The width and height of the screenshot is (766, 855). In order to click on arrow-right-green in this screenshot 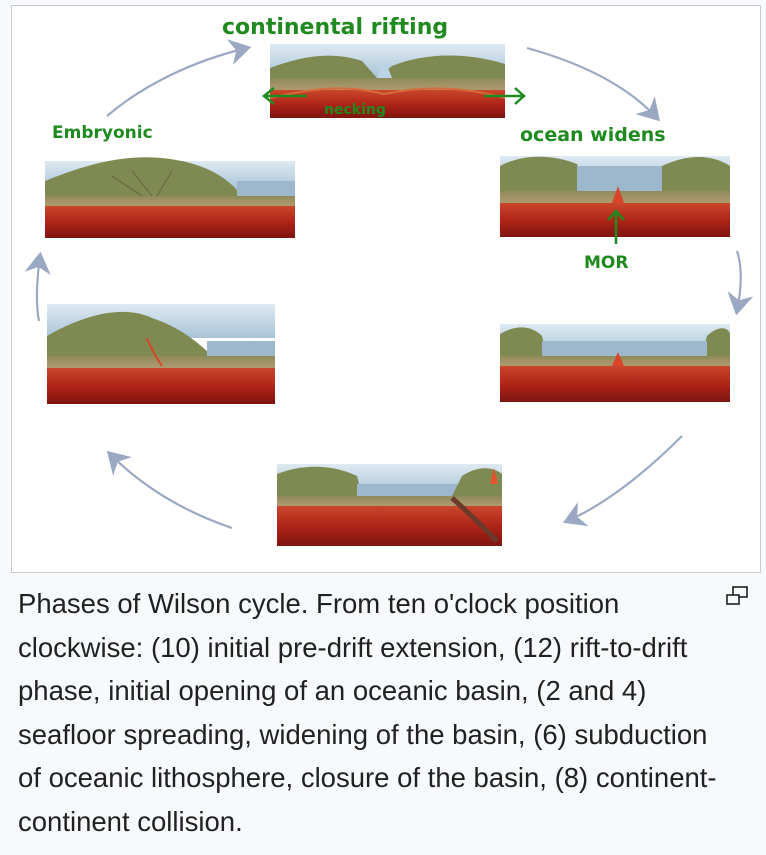, I will do `click(505, 96)`.